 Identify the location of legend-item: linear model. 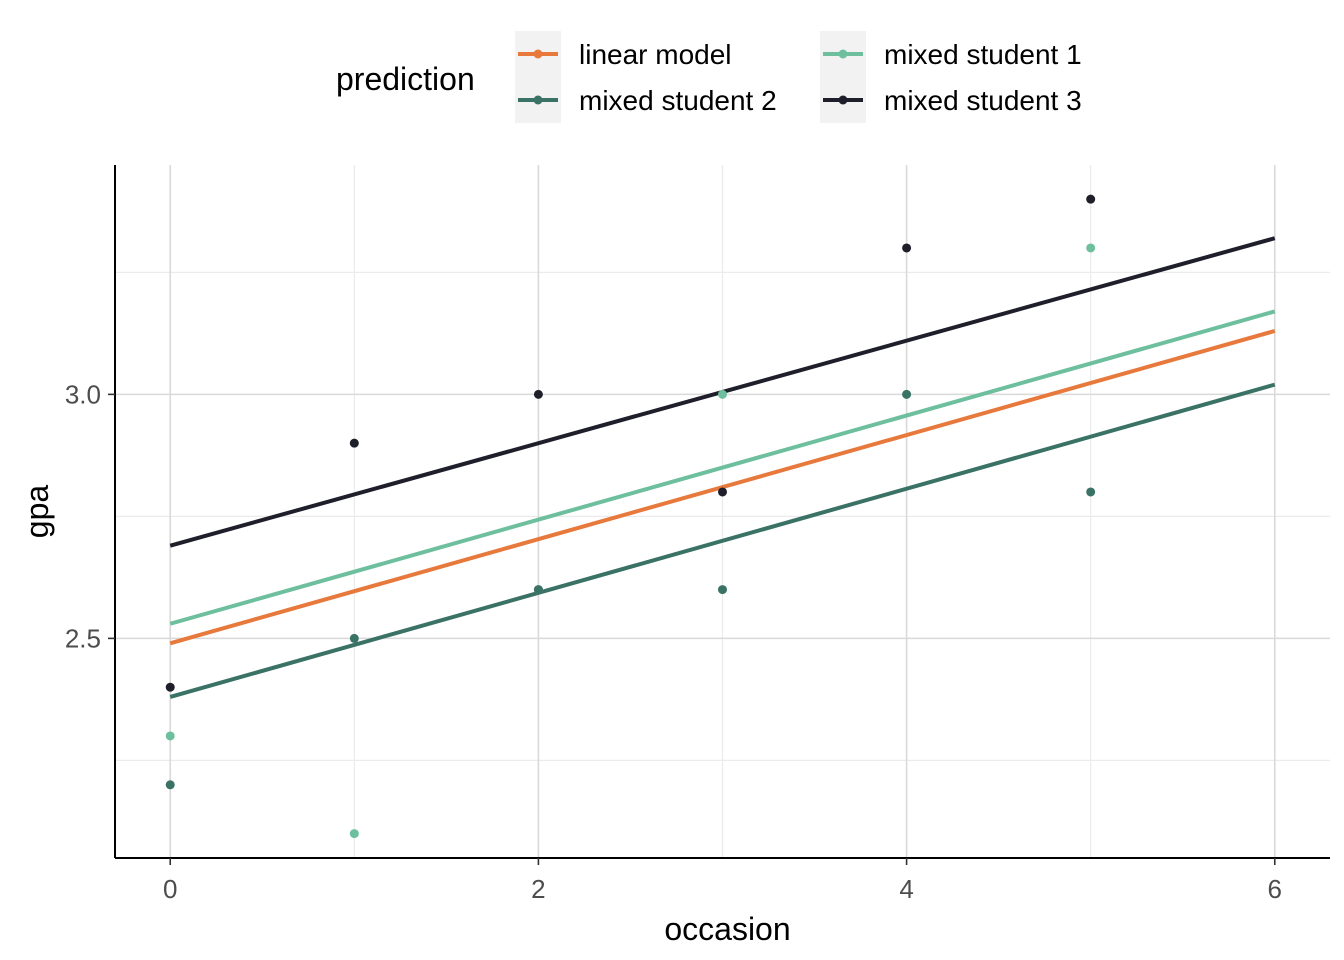
(623, 54).